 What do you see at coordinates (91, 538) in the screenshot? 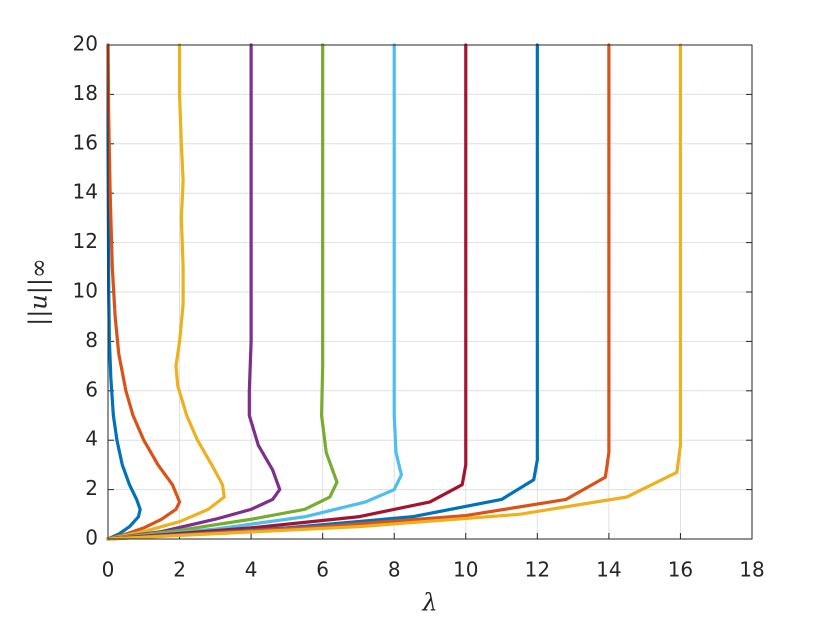
I see `y-tick-label: 0` at bounding box center [91, 538].